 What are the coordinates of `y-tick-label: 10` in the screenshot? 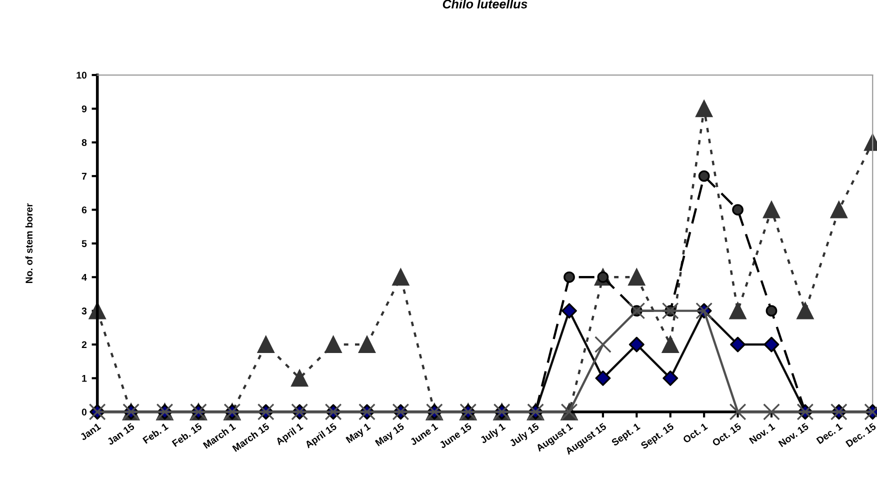 It's located at (81, 75).